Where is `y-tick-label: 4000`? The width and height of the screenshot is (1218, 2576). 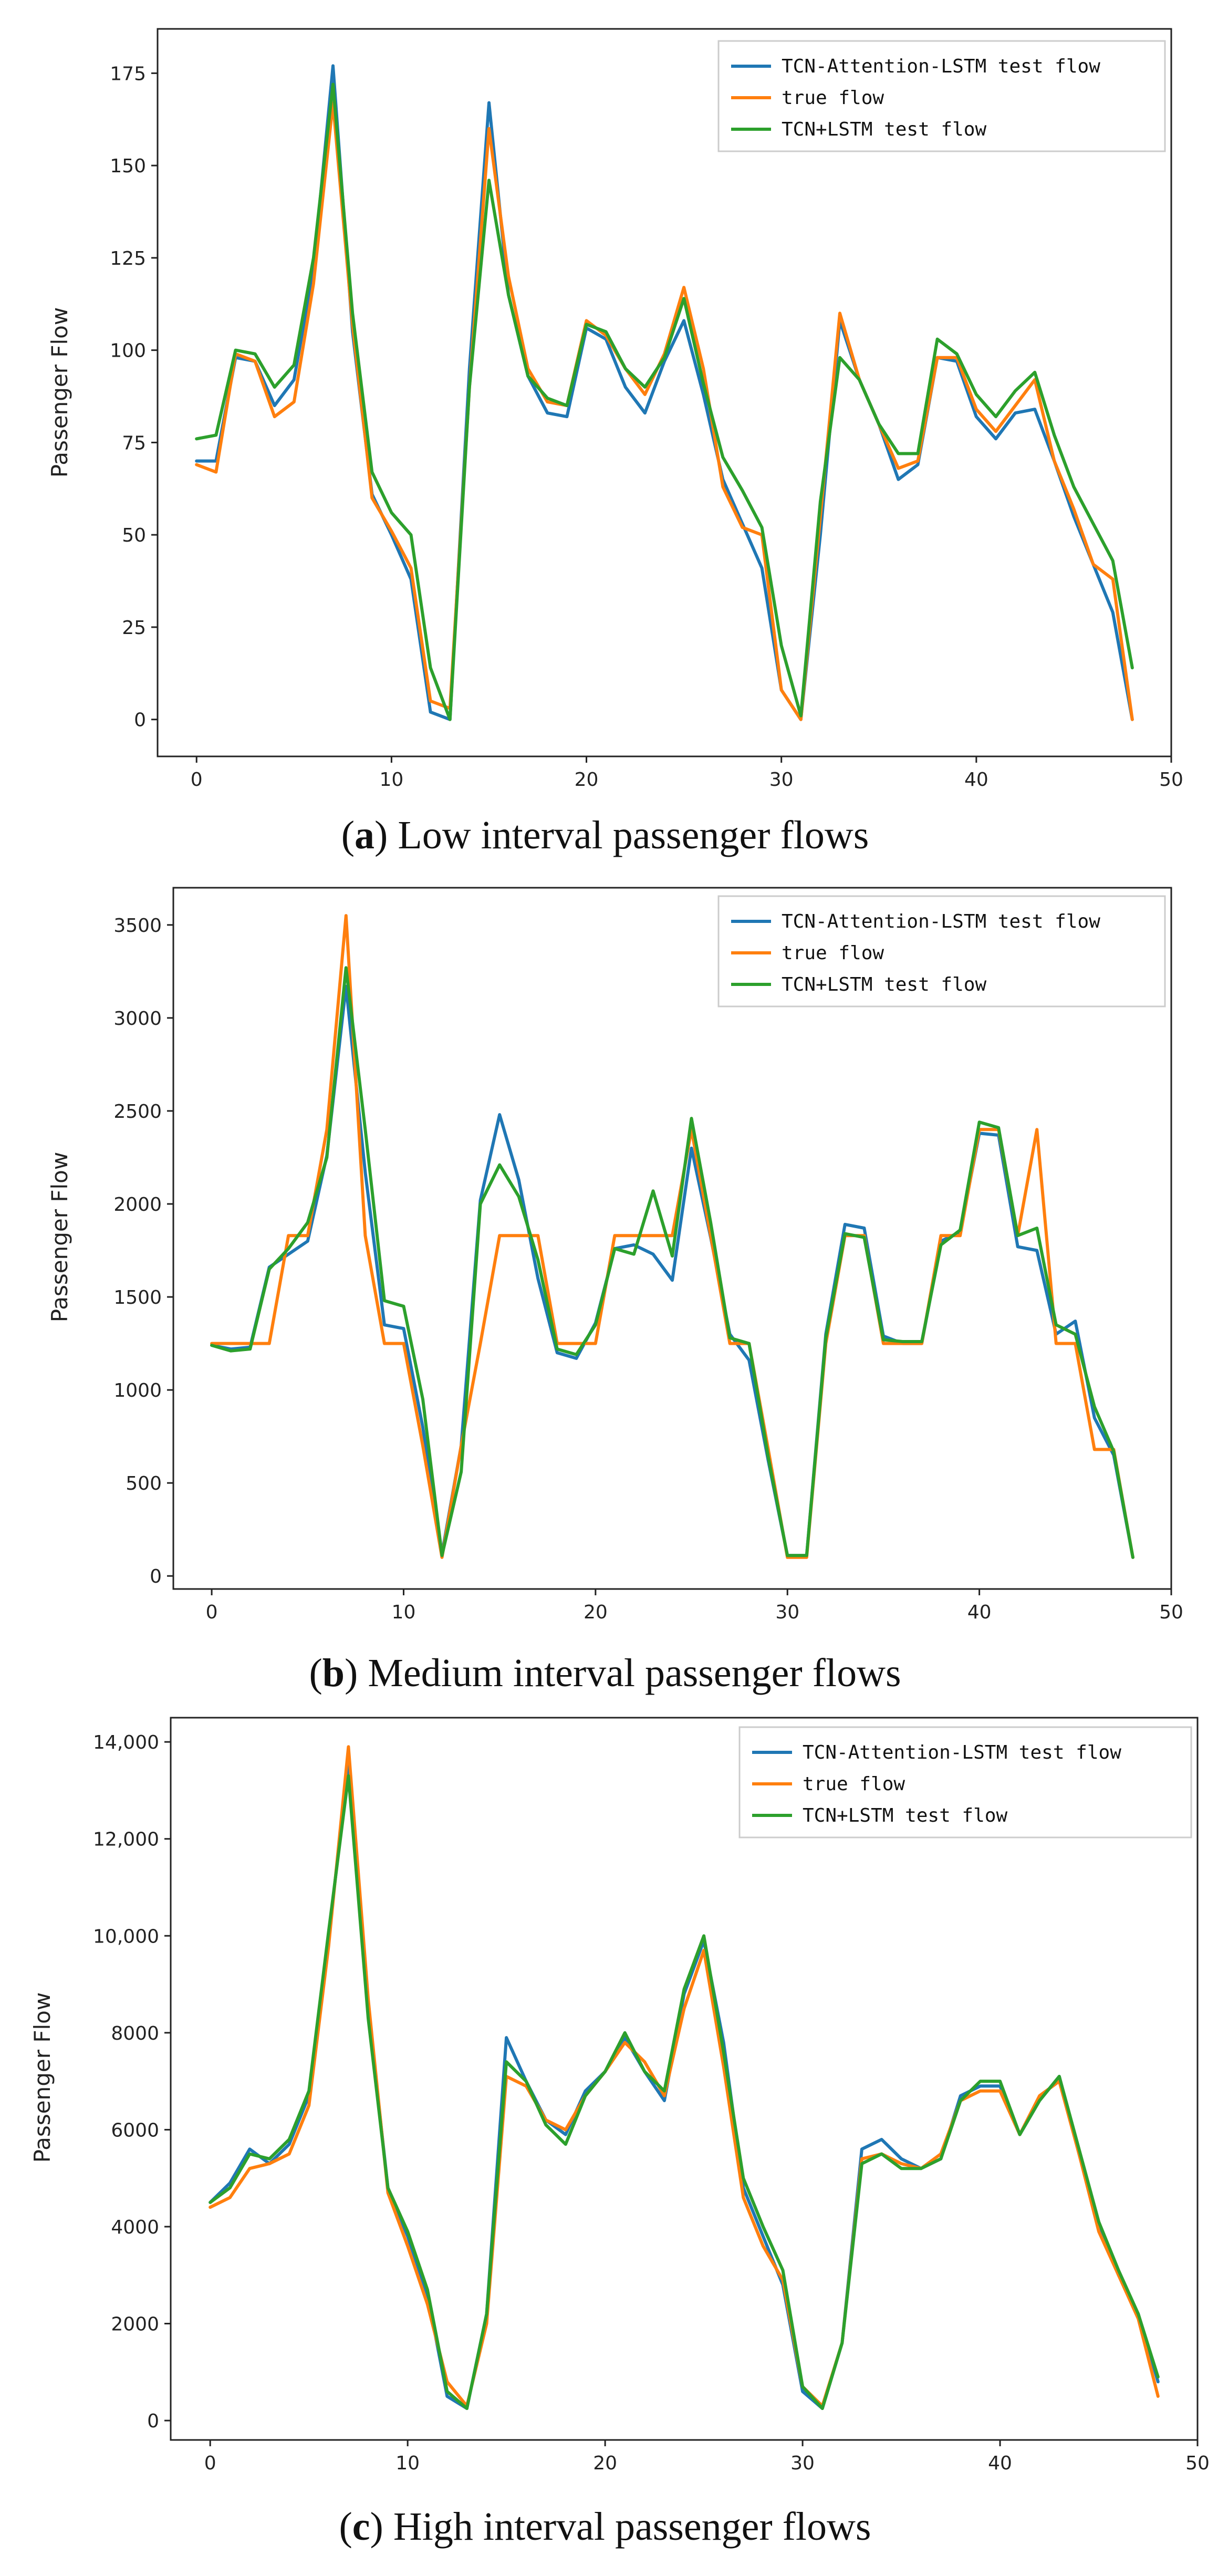 y-tick-label: 4000 is located at coordinates (135, 2227).